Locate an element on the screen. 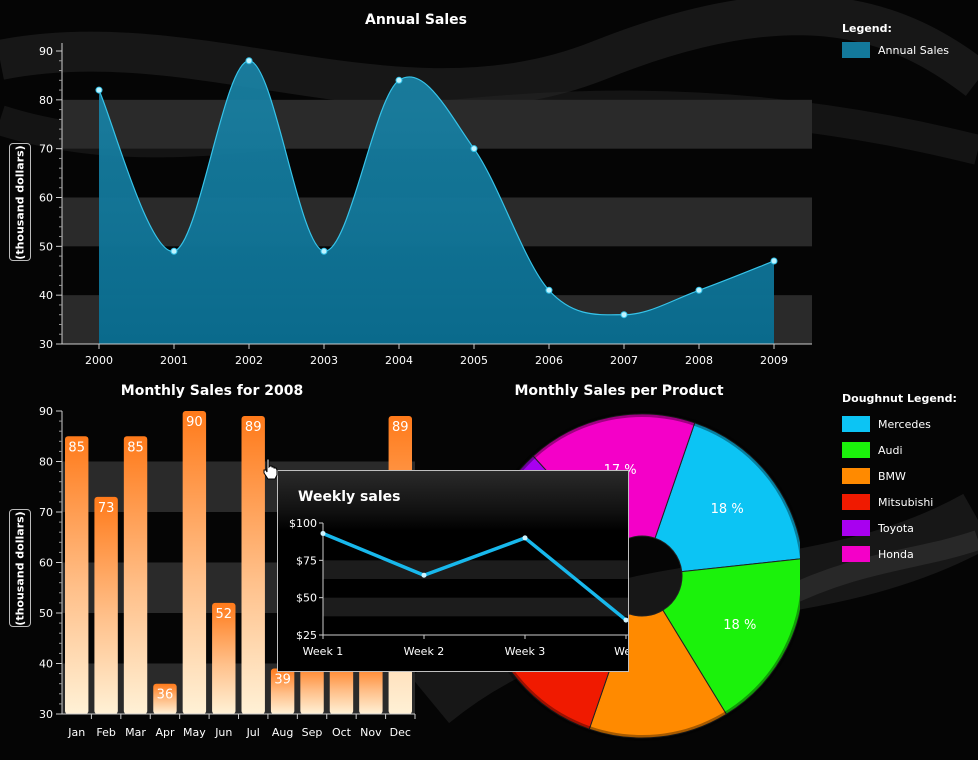 This screenshot has height=760, width=978. monthly-y-tick-label: 80 is located at coordinates (46, 462).